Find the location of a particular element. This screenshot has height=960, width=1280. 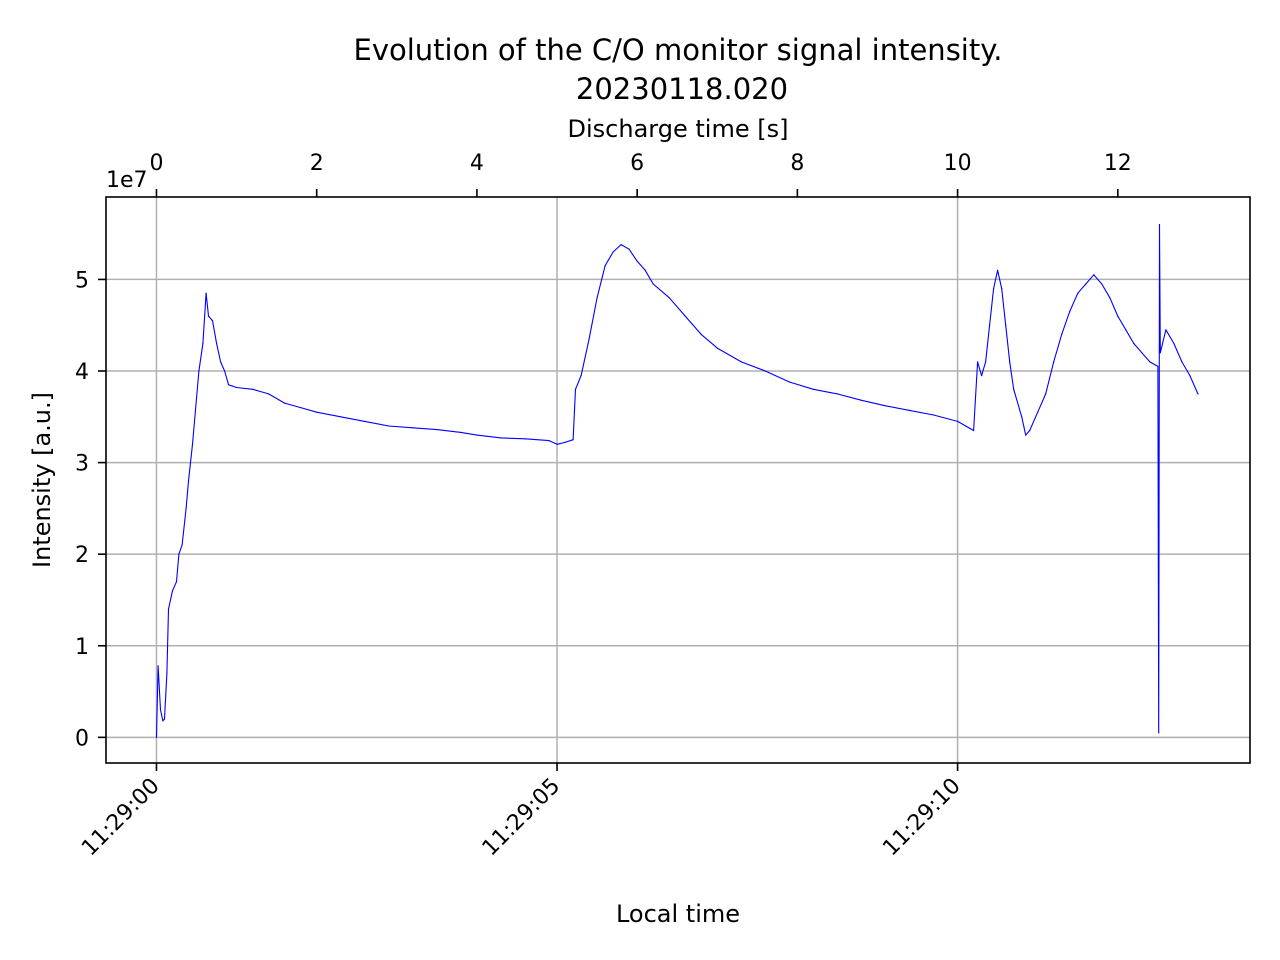

top-tick-label: 10 is located at coordinates (958, 163).